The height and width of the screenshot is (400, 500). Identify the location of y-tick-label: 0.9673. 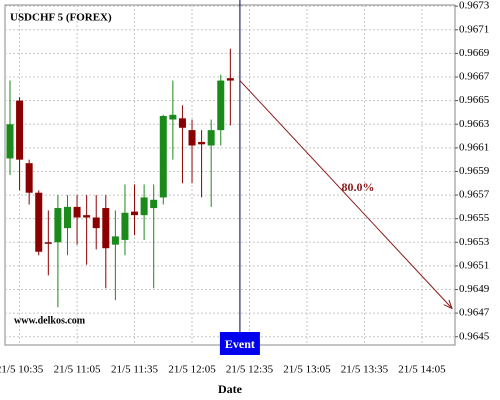
(474, 6).